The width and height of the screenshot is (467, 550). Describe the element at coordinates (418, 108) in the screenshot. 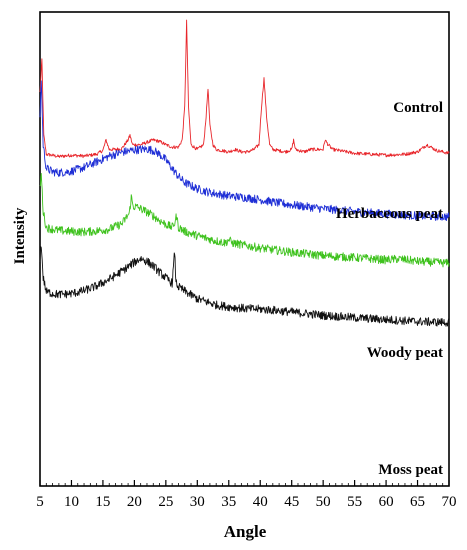

I see `series-label-control: Control` at that location.